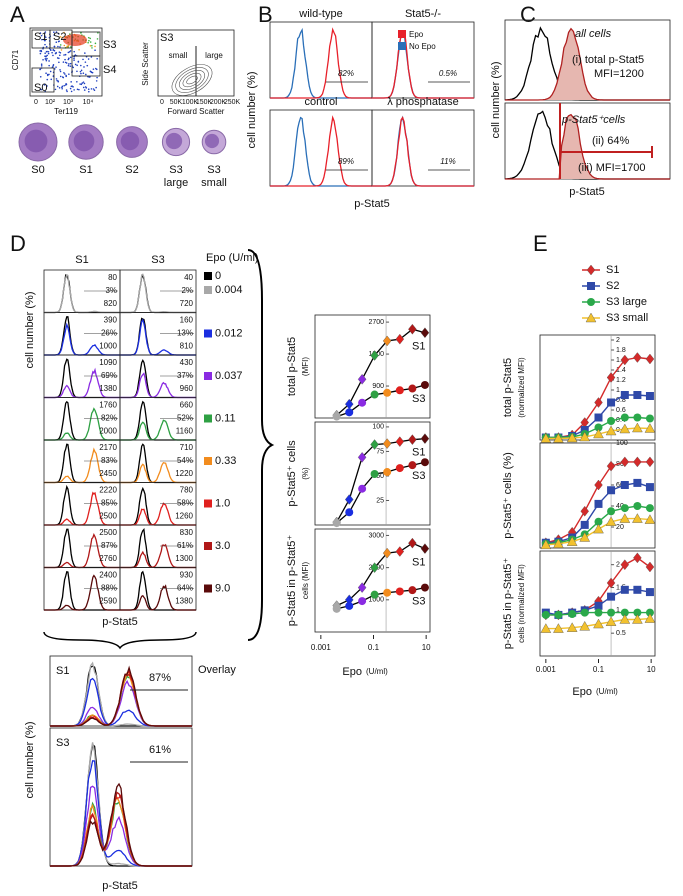  What do you see at coordinates (187, 405) in the screenshot?
I see `mfi-value: 660` at bounding box center [187, 405].